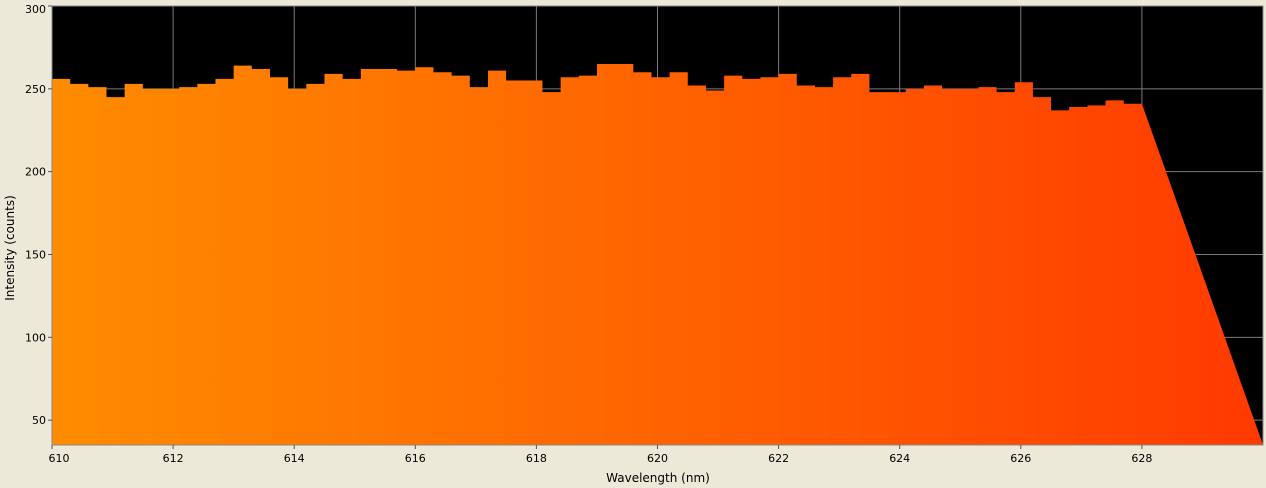  What do you see at coordinates (1020, 458) in the screenshot?
I see `x-tick-label: 626` at bounding box center [1020, 458].